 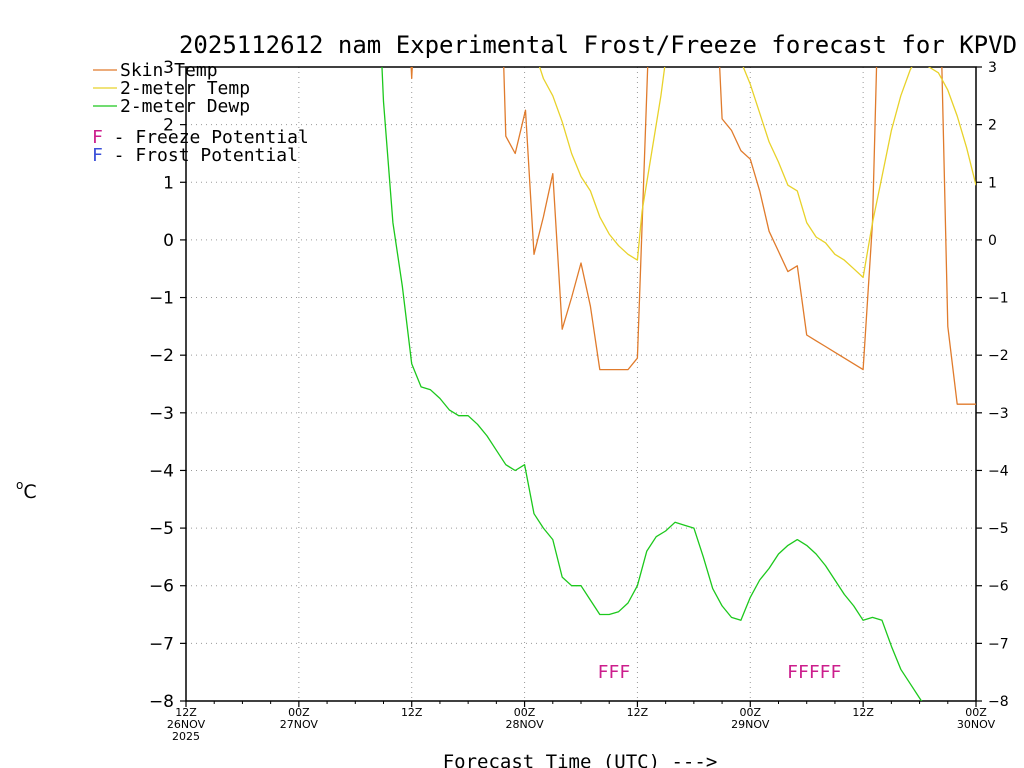 What do you see at coordinates (29, 492) in the screenshot?
I see `y-axis-label-unit: C` at bounding box center [29, 492].